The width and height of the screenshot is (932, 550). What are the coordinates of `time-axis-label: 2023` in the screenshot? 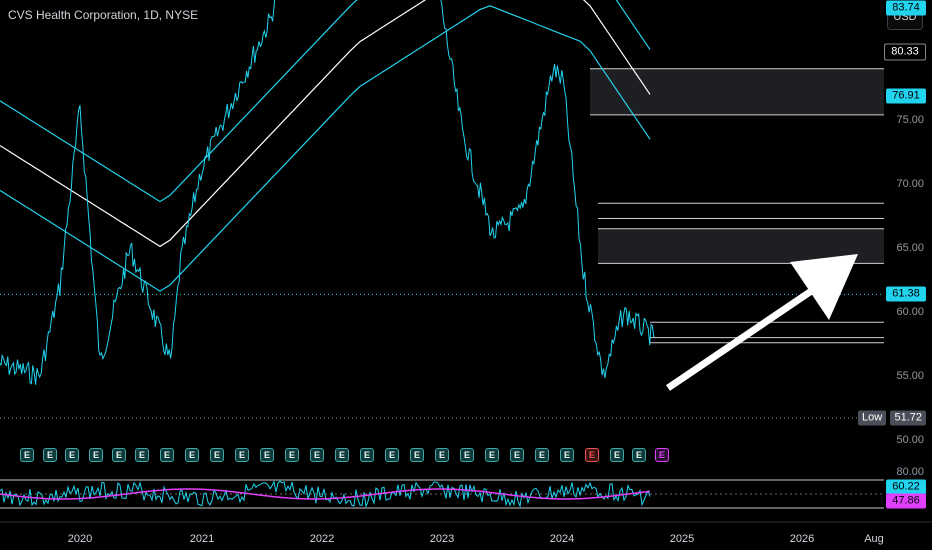 It's located at (442, 539).